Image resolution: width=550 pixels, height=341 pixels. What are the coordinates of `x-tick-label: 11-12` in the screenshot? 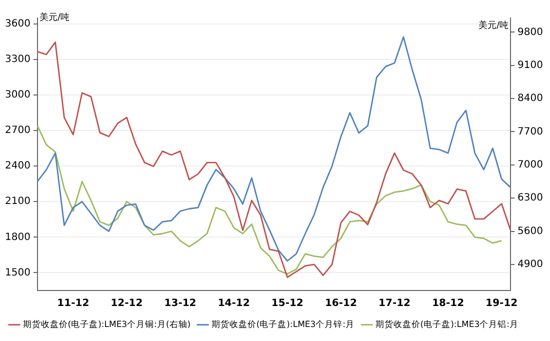 It's located at (73, 304).